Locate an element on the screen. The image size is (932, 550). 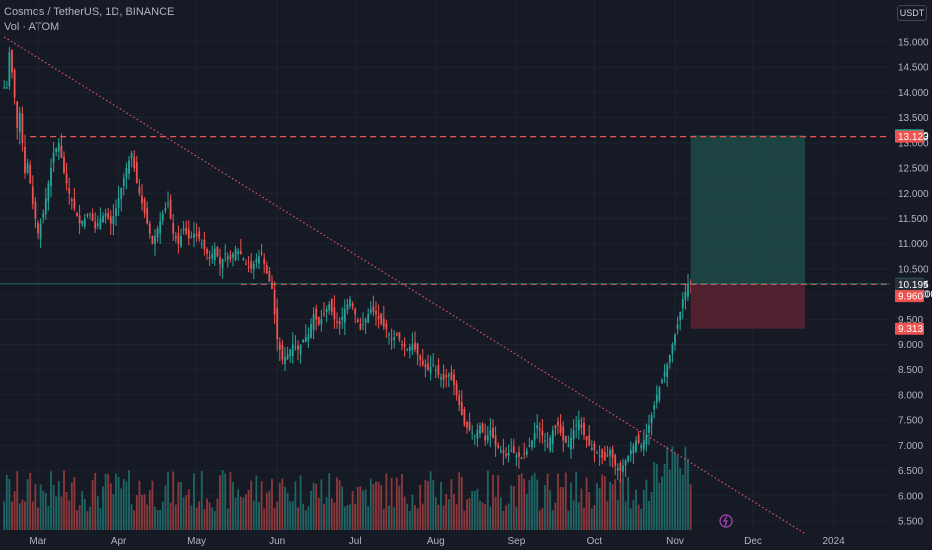
volume-bars is located at coordinates (347, 488).